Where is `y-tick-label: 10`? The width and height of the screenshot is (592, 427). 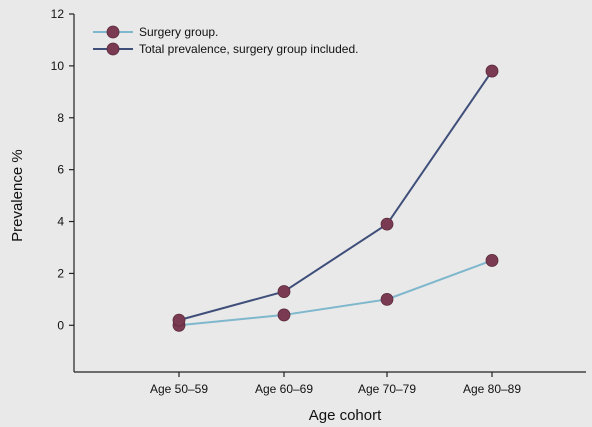 y-tick-label: 10 is located at coordinates (58, 66).